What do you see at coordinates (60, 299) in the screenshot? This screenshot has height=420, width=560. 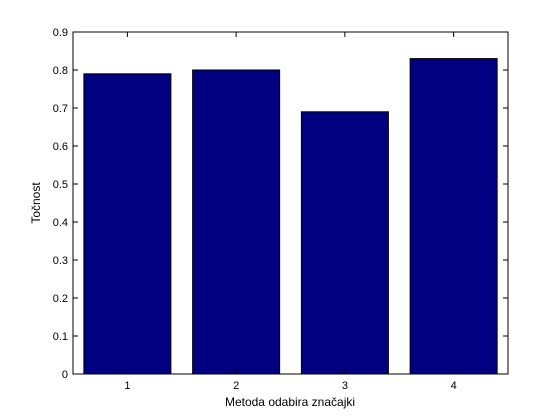 I see `y-tick-label: 0.2` at bounding box center [60, 299].